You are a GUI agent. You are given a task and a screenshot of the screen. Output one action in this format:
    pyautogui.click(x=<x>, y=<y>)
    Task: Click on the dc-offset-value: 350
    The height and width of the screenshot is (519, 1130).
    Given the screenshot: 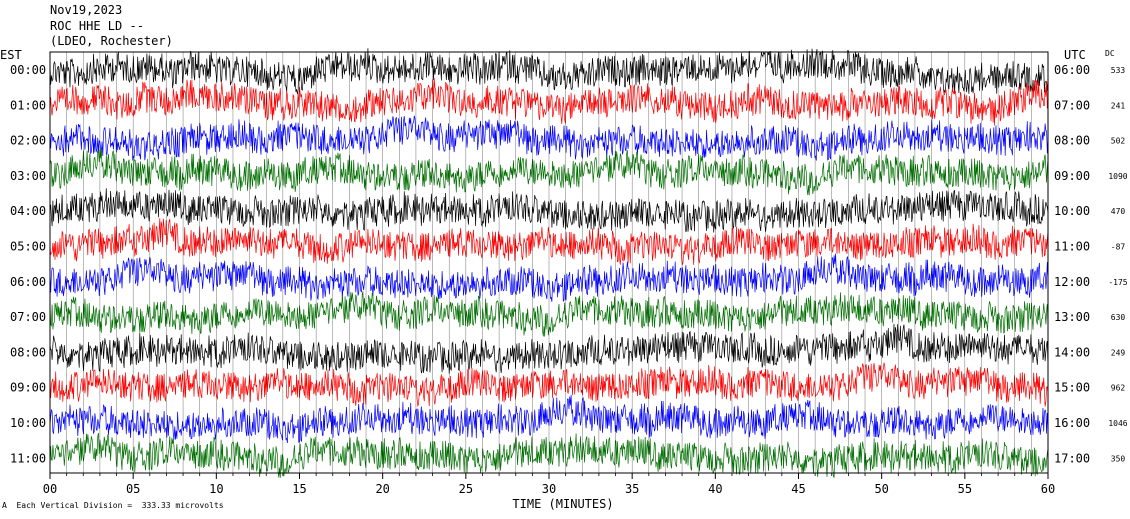 What is the action you would take?
    pyautogui.click(x=1118, y=458)
    